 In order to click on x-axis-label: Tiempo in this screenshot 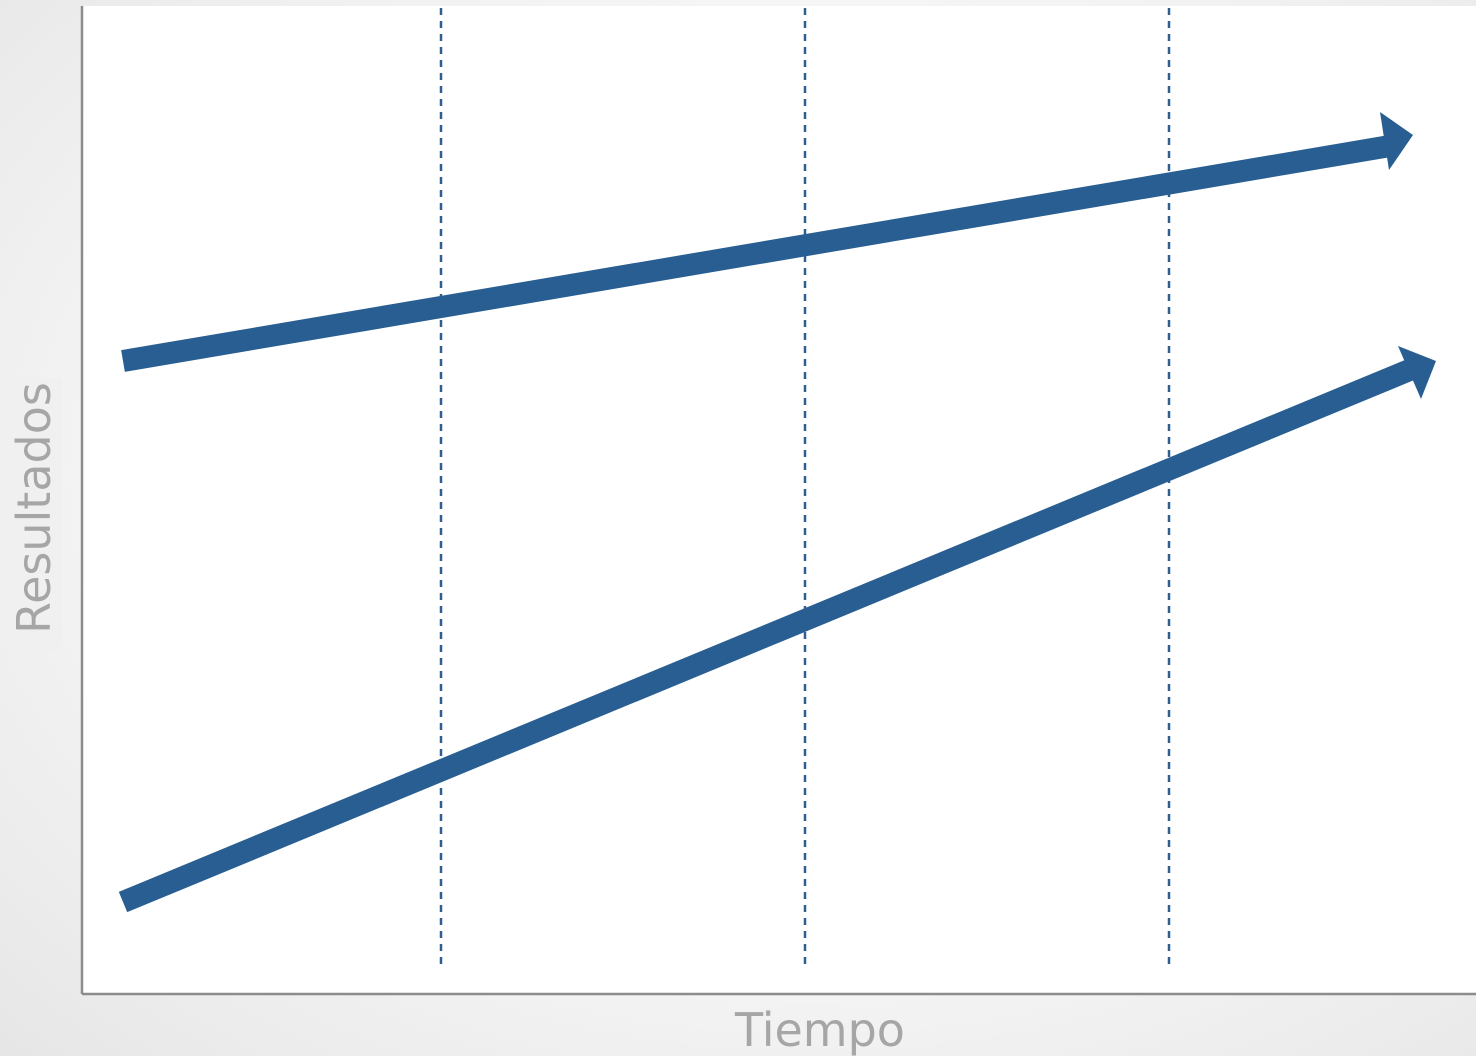, I will do `click(819, 1029)`.